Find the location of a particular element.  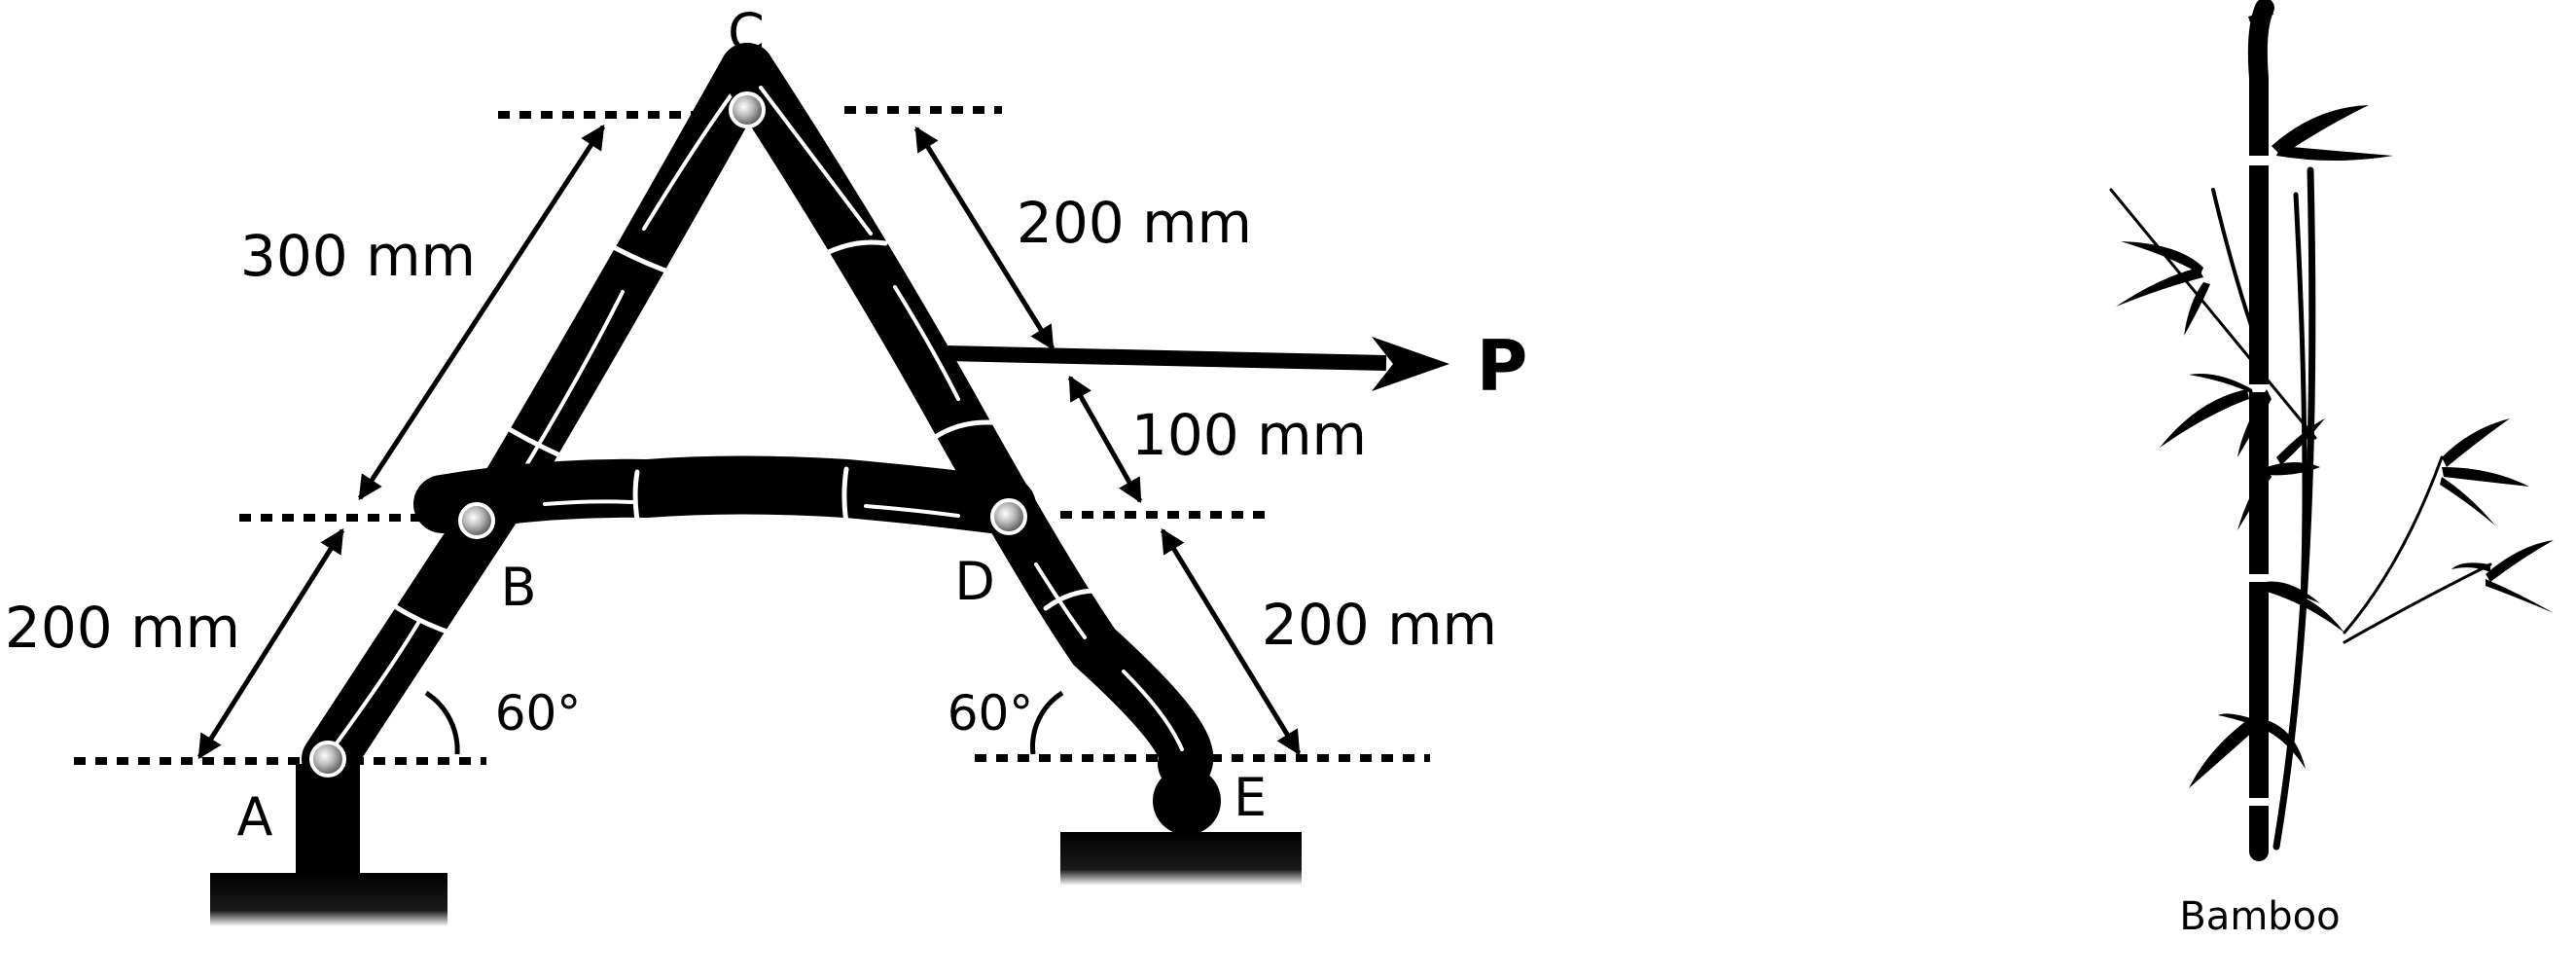

member-left-leg is located at coordinates (538, 414).